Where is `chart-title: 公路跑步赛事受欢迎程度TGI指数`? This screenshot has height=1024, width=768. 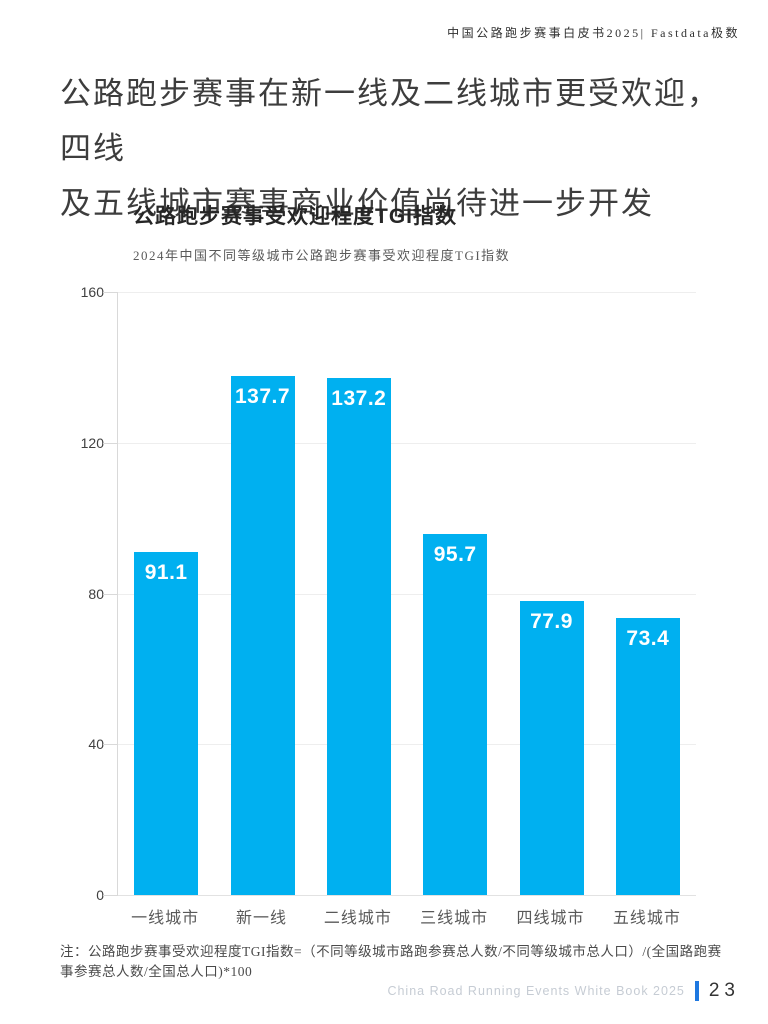 chart-title: 公路跑步赛事受欢迎程度TGI指数 is located at coordinates (295, 216).